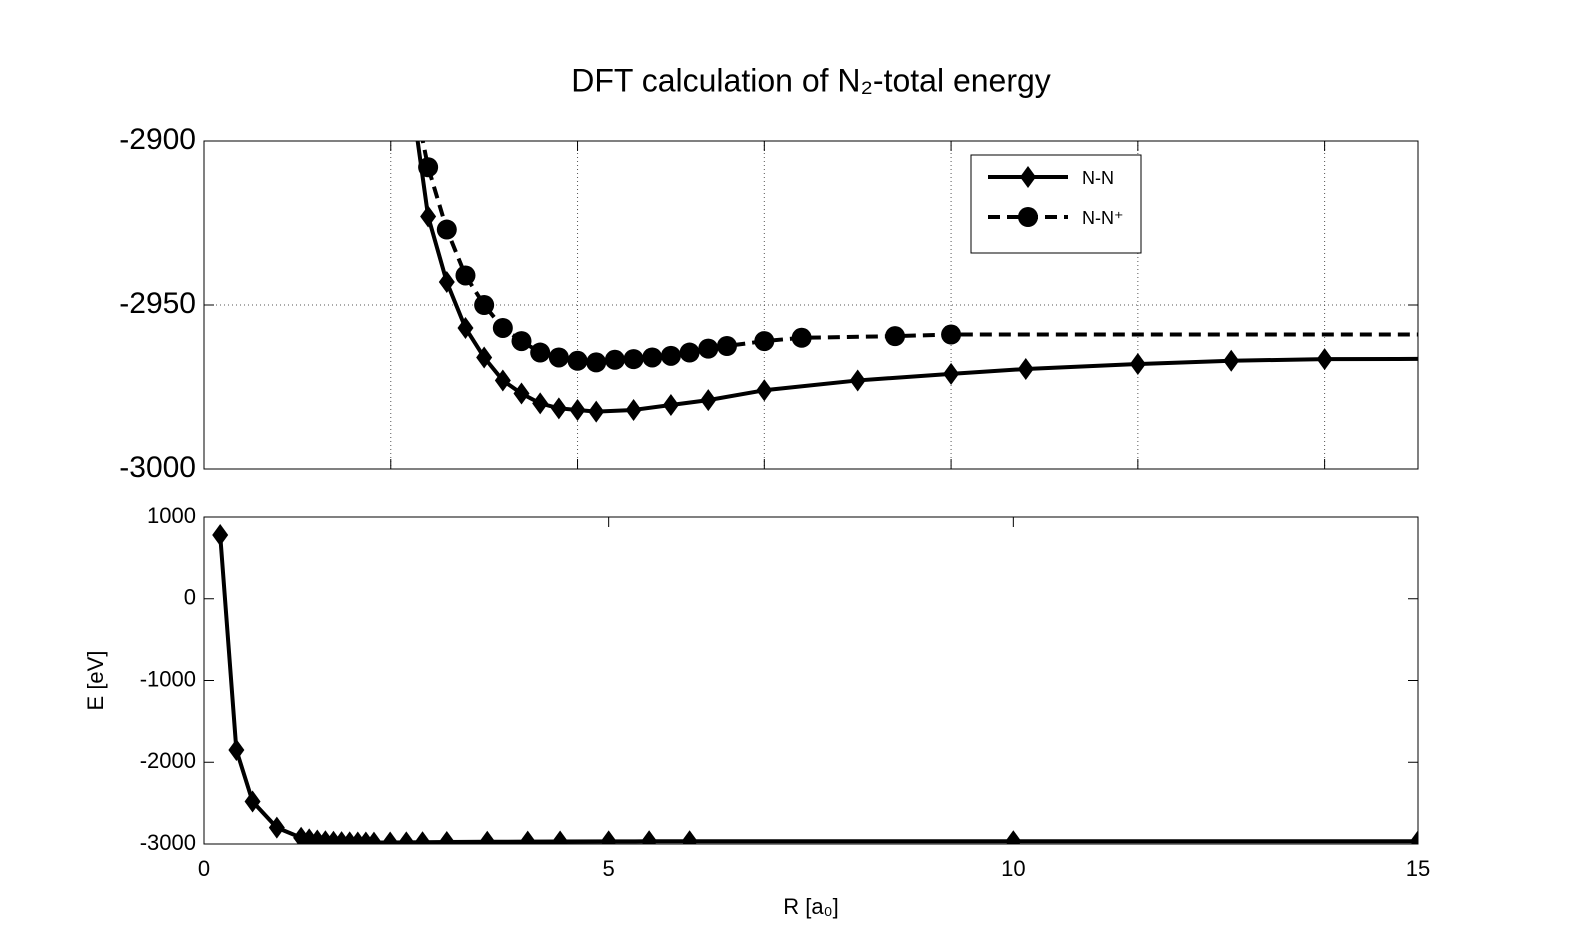 This screenshot has height=946, width=1578. Describe the element at coordinates (811, 906) in the screenshot. I see `x-axis-label: R [a₀]` at that location.